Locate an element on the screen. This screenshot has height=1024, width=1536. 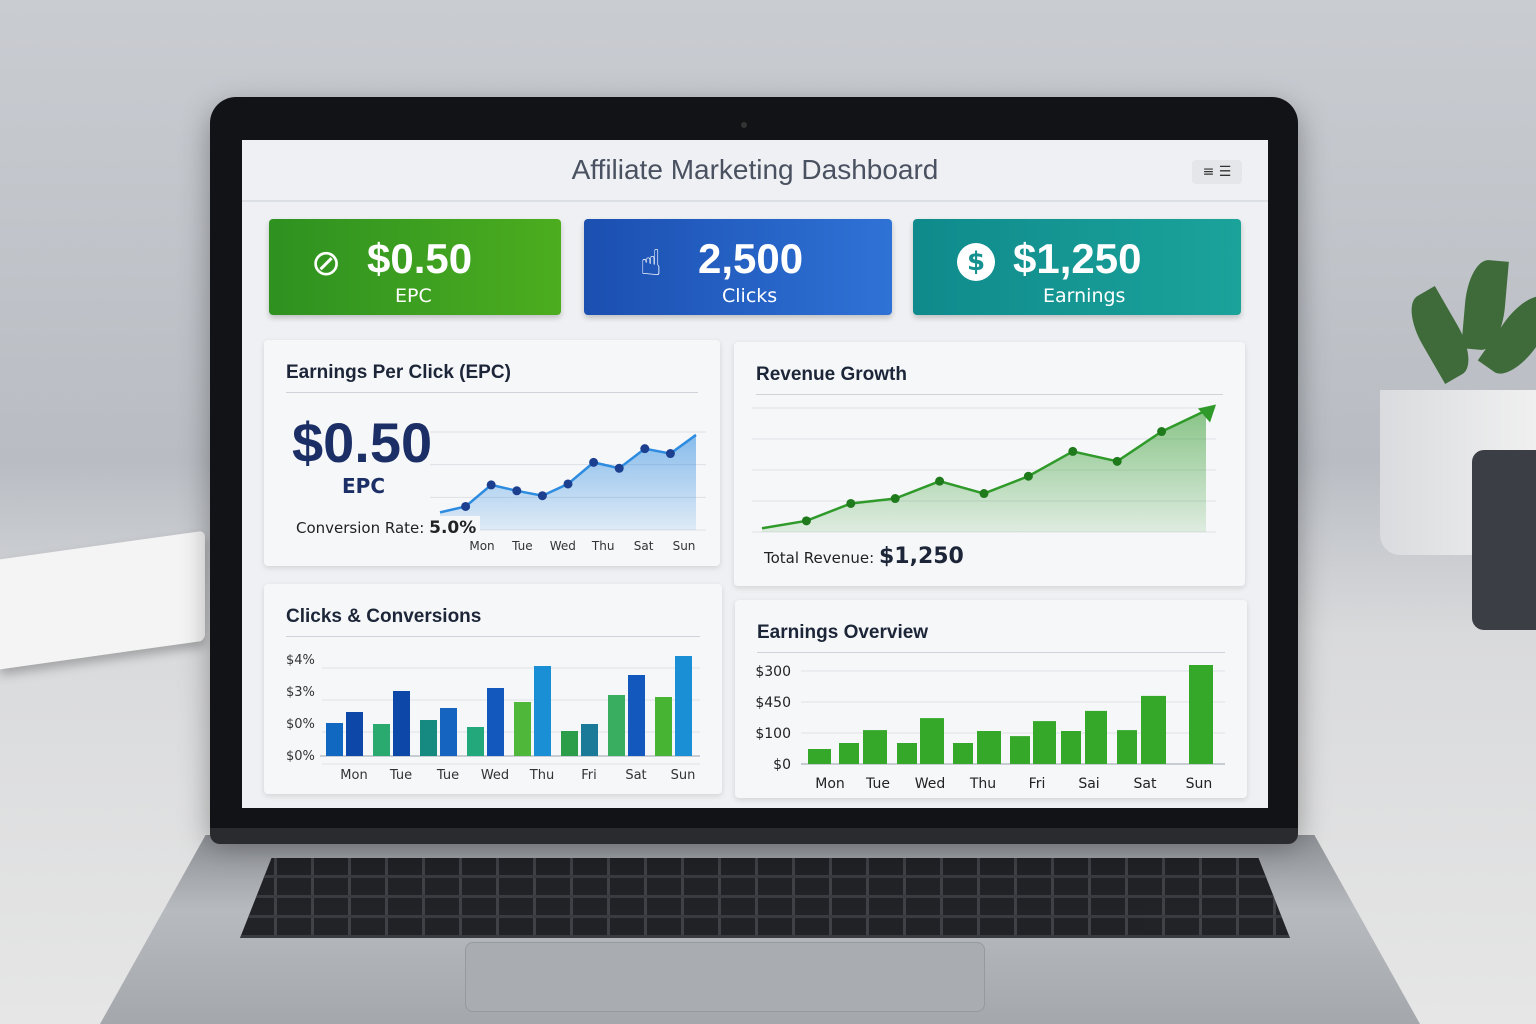
kpi-value: $0.50 is located at coordinates (420, 258).